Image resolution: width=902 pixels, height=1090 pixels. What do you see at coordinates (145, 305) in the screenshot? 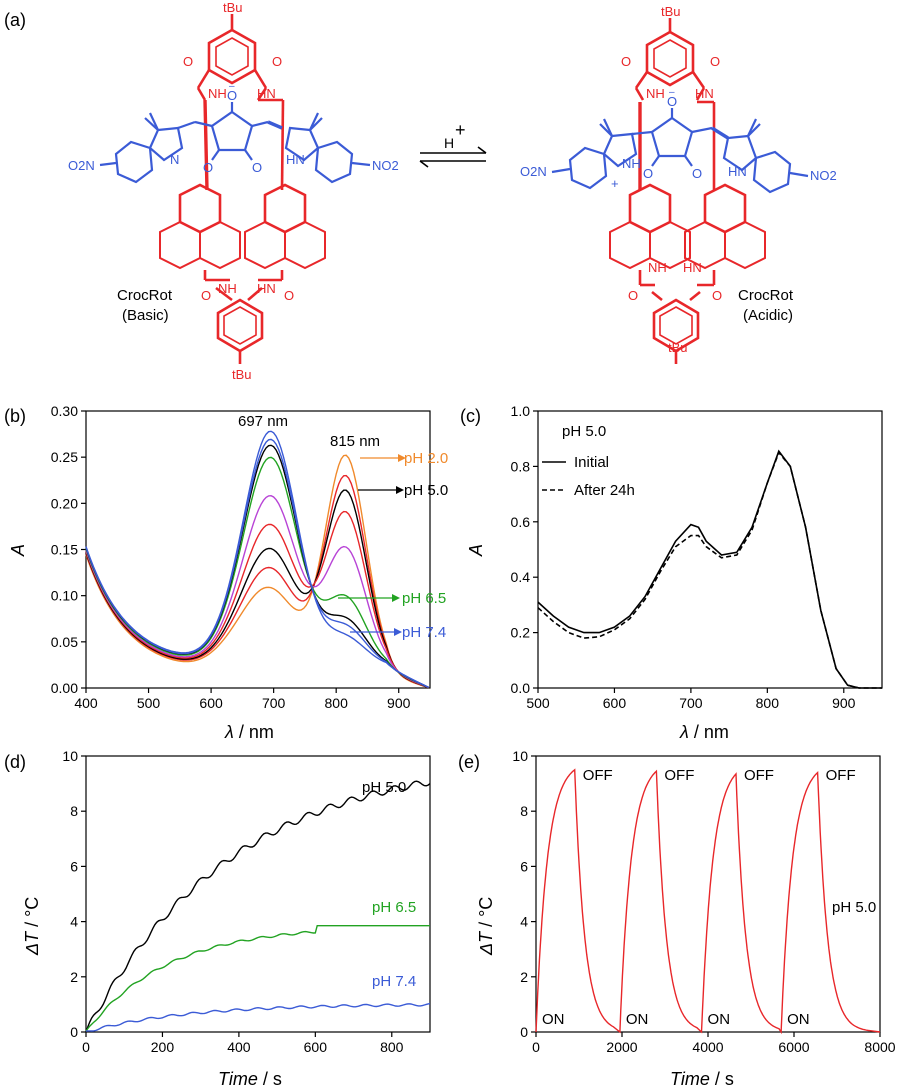
I see `left-name: CrocRot (Basic)` at bounding box center [145, 305].